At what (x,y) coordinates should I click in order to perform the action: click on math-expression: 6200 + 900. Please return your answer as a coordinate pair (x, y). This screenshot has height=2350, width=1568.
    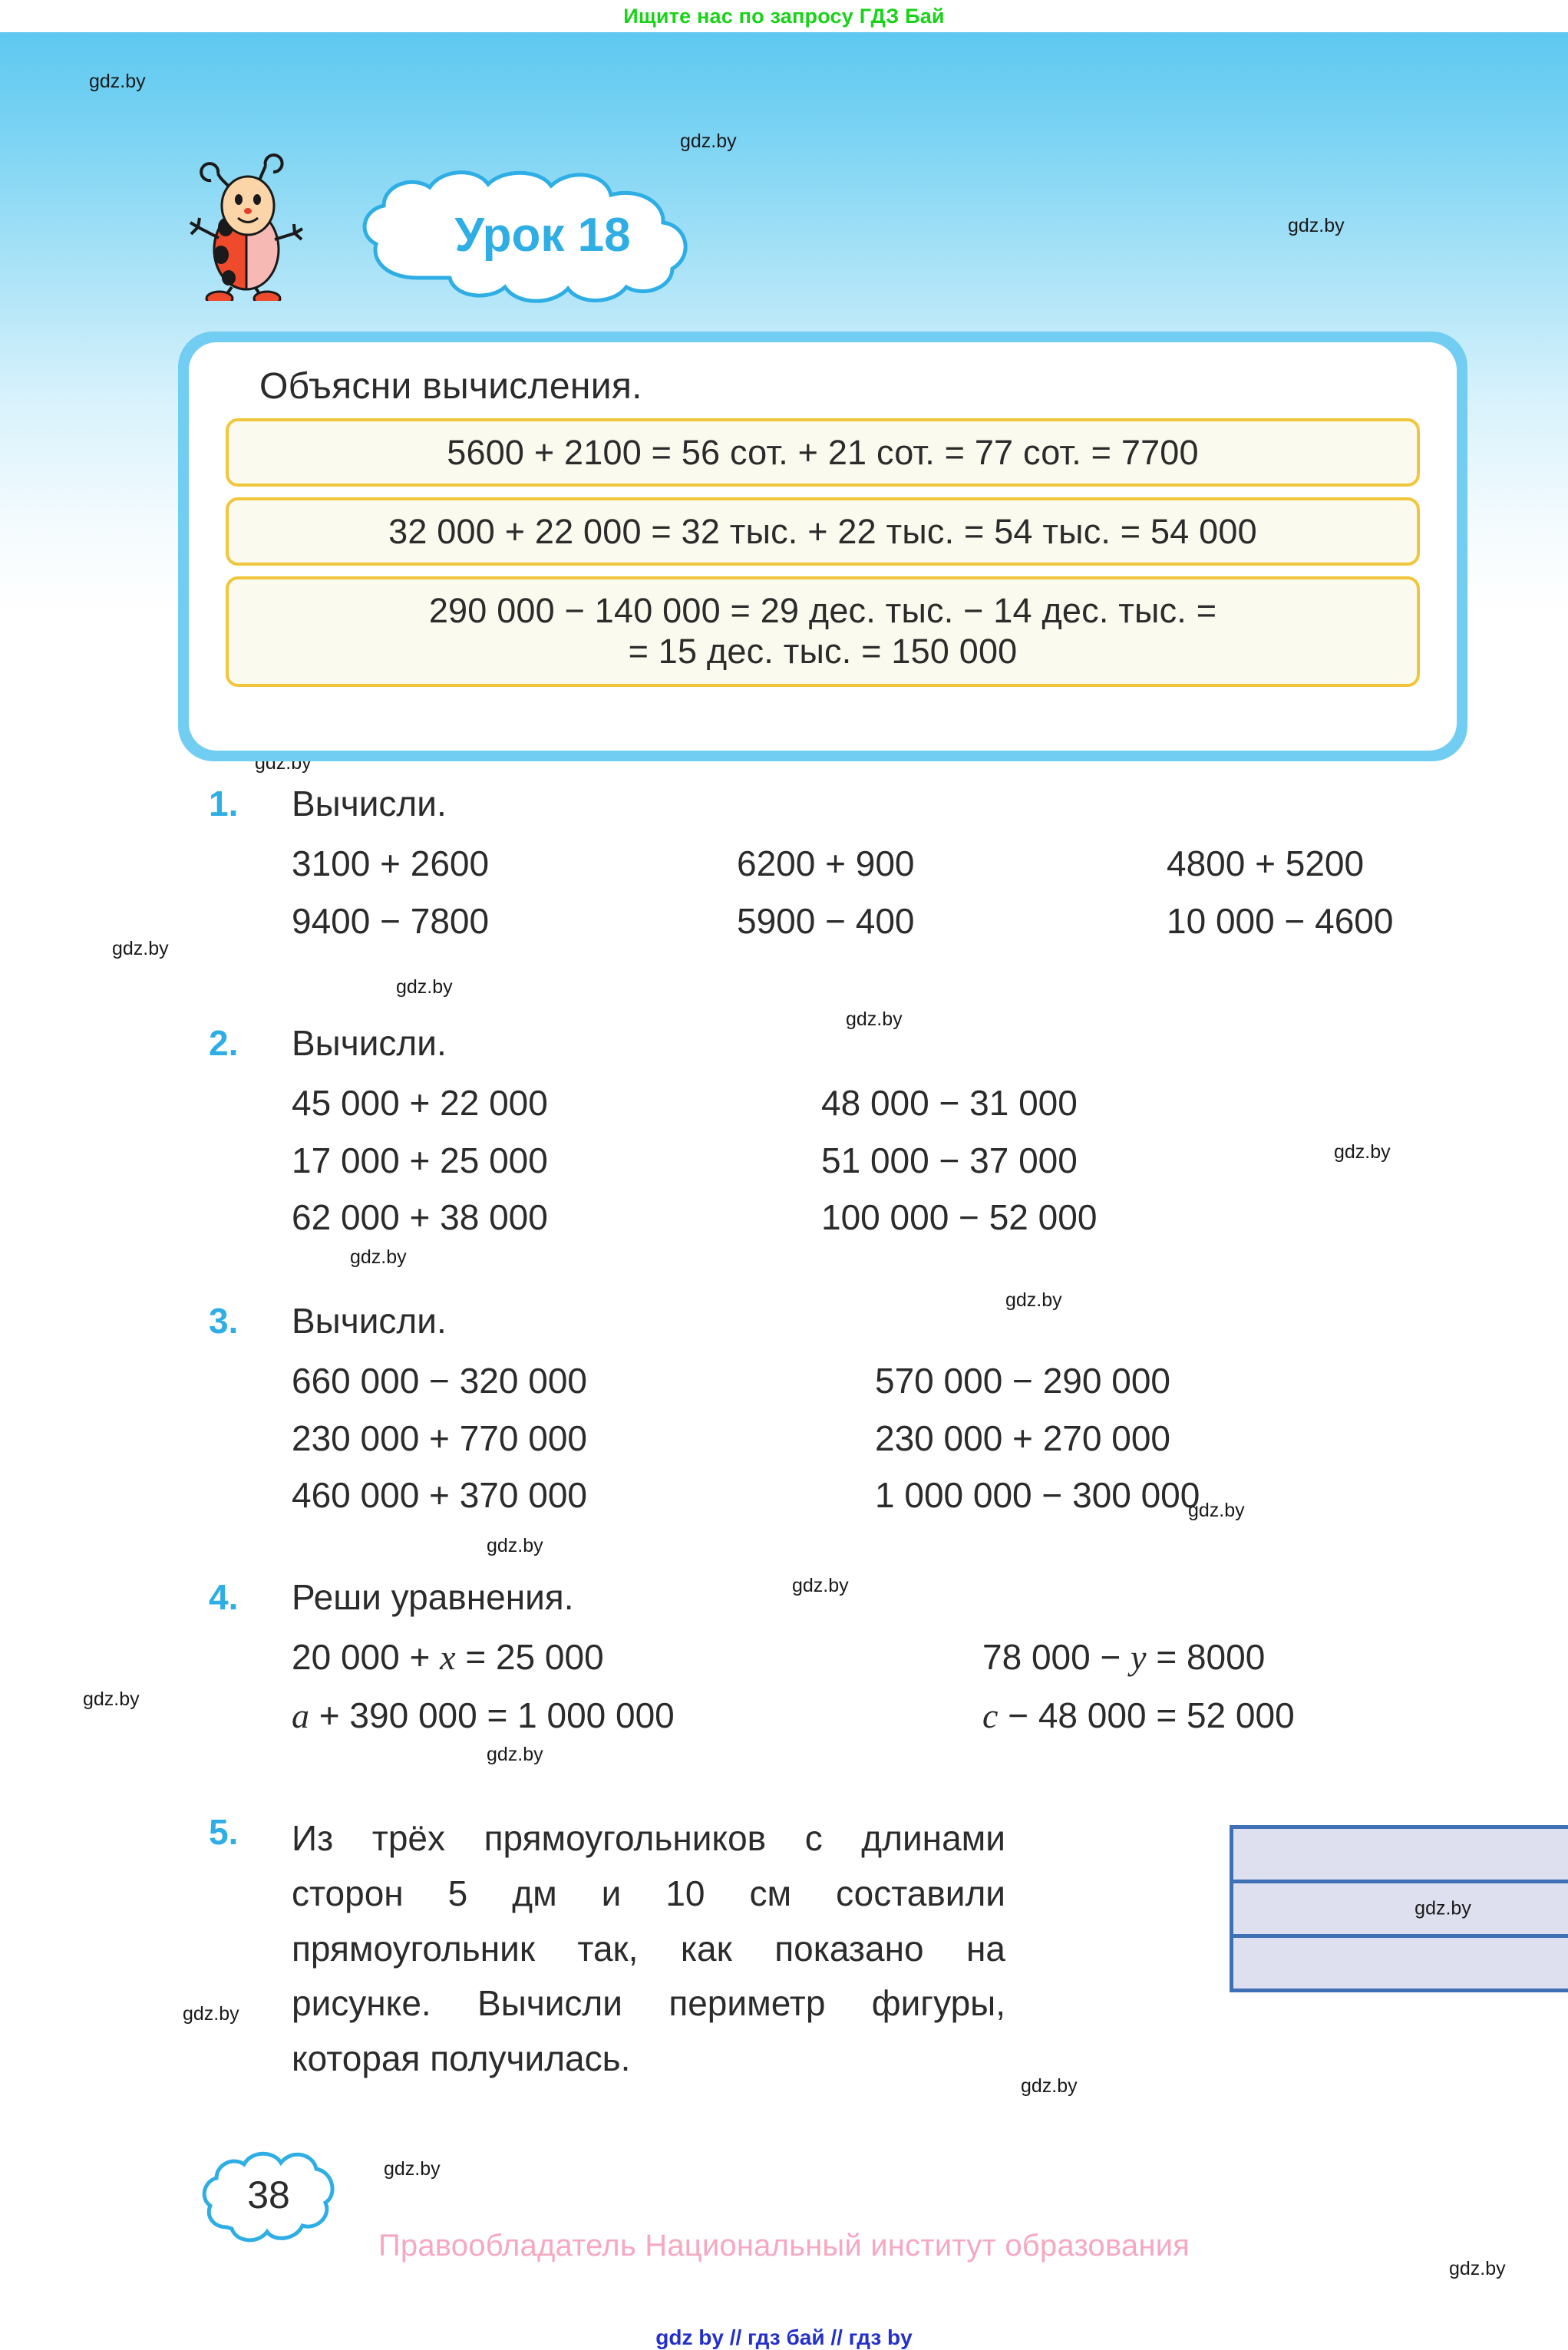
    Looking at the image, I should click on (826, 863).